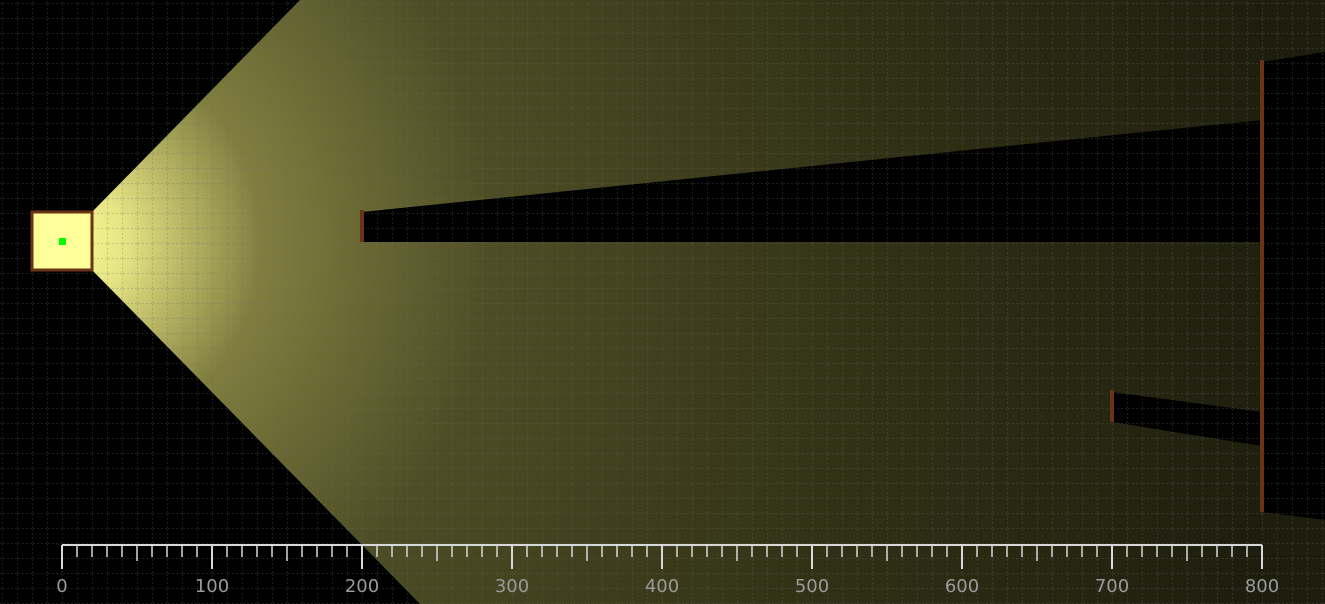  What do you see at coordinates (512, 586) in the screenshot?
I see `ruler-label: 300` at bounding box center [512, 586].